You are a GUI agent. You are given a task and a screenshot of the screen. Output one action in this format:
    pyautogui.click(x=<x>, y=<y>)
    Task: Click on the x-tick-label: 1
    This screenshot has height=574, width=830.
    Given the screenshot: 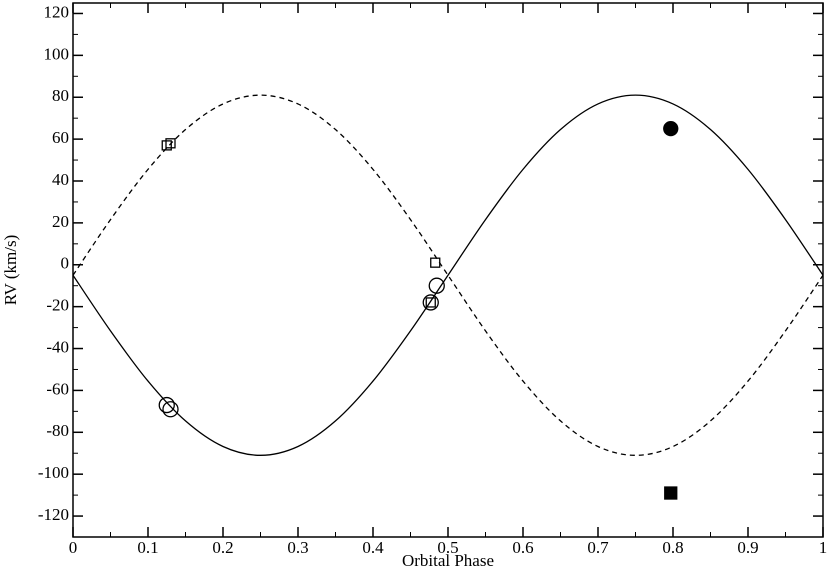 What is the action you would take?
    pyautogui.click(x=823, y=547)
    